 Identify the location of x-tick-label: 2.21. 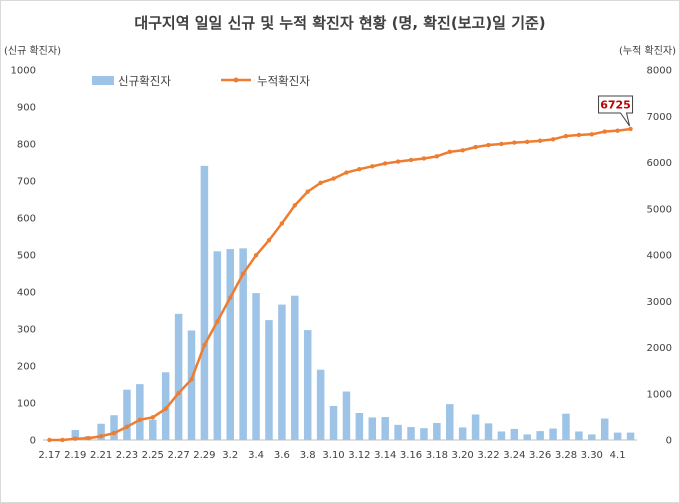
(101, 455).